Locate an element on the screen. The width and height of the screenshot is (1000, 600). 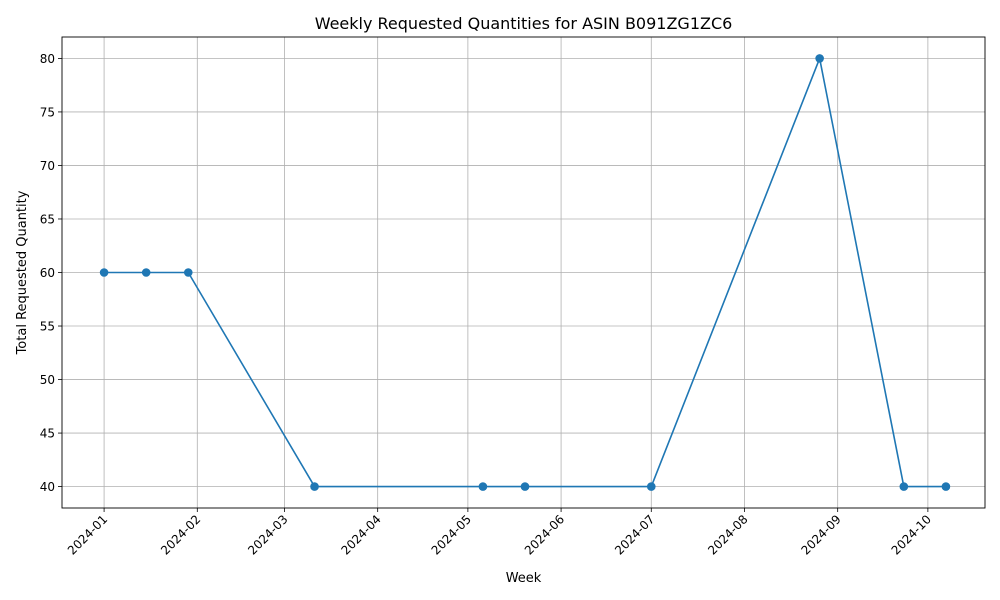
y-tick-label: 65 is located at coordinates (47, 219).